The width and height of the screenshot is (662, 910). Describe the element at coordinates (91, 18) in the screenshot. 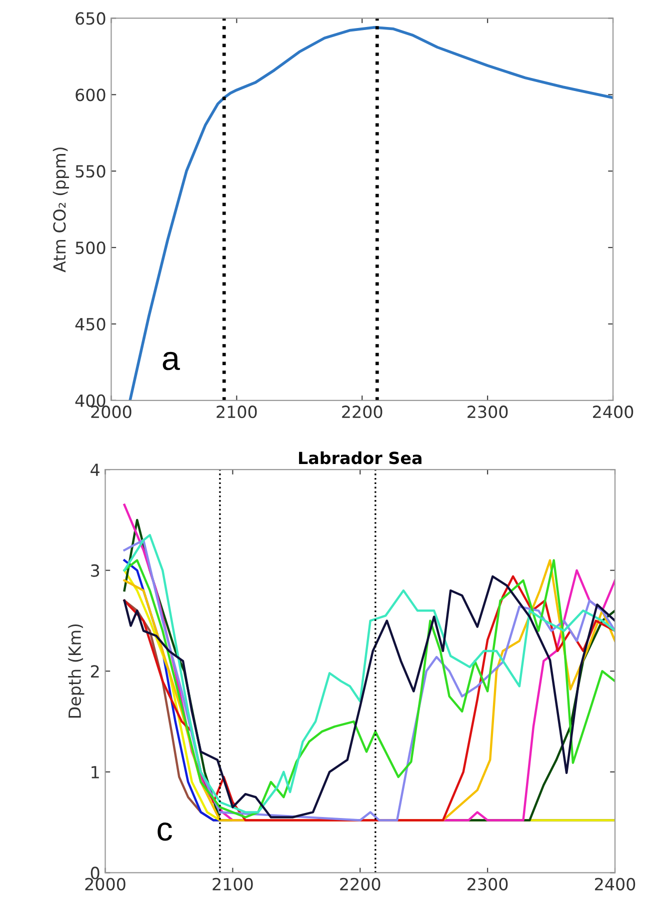

I see `y-tick-label: 650` at that location.